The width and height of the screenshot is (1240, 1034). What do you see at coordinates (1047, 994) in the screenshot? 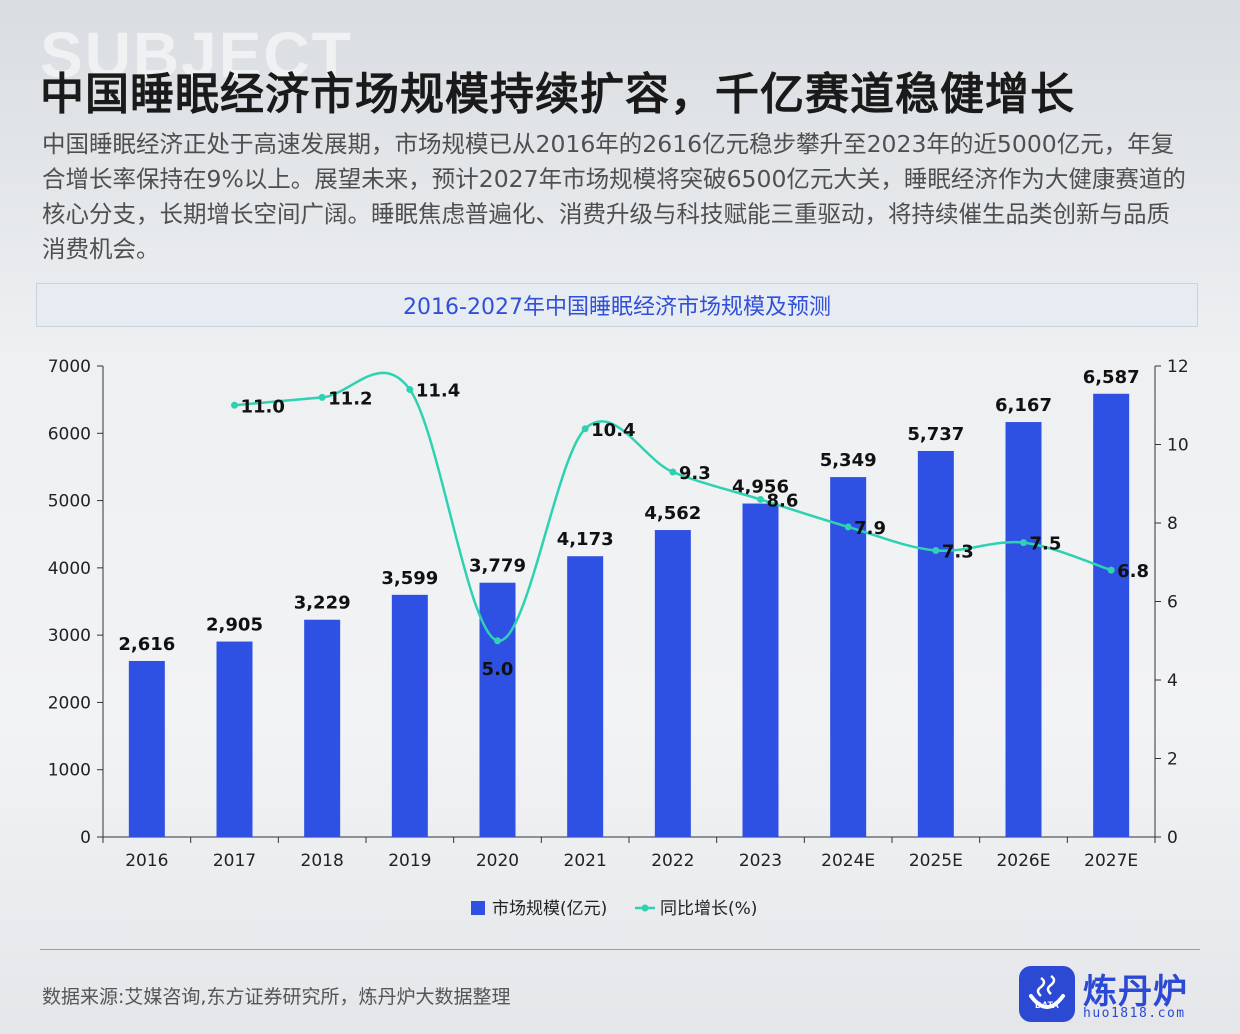
I see `brand-logo-icon: DATA` at bounding box center [1047, 994].